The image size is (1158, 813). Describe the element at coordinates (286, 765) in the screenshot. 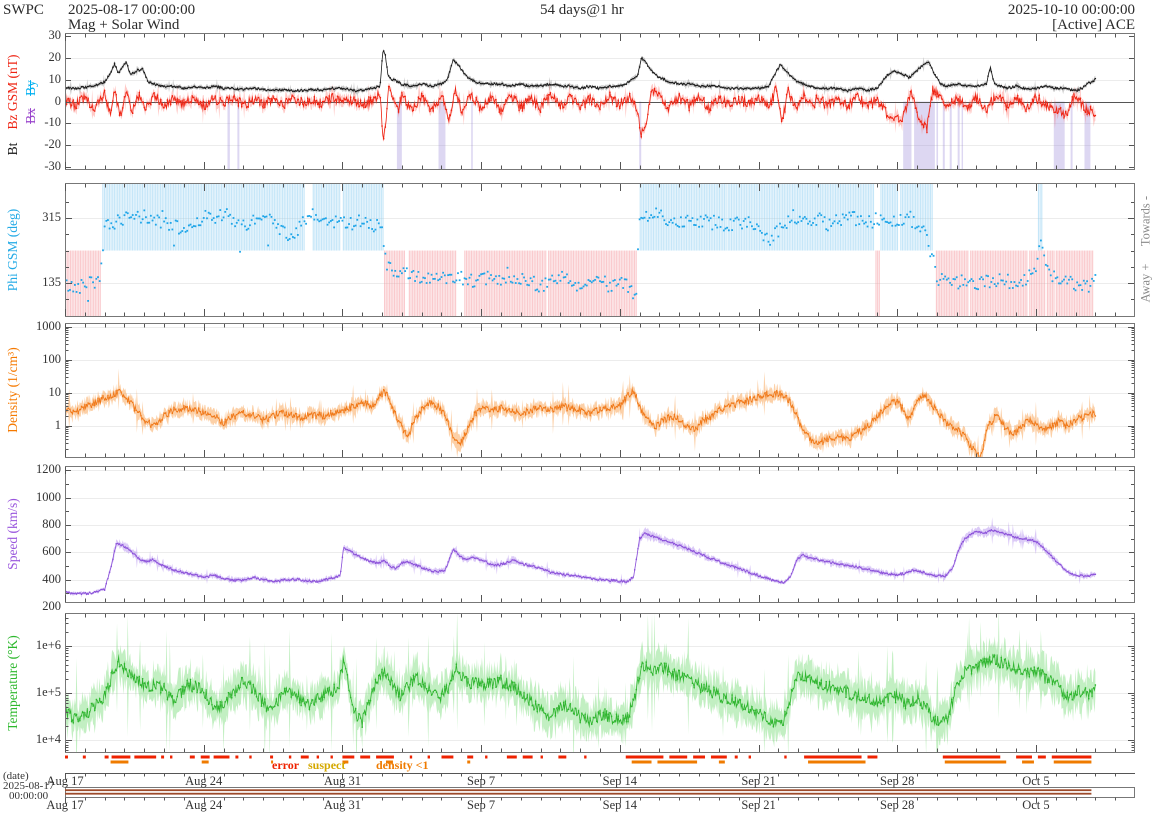

I see `legend-error: error` at that location.